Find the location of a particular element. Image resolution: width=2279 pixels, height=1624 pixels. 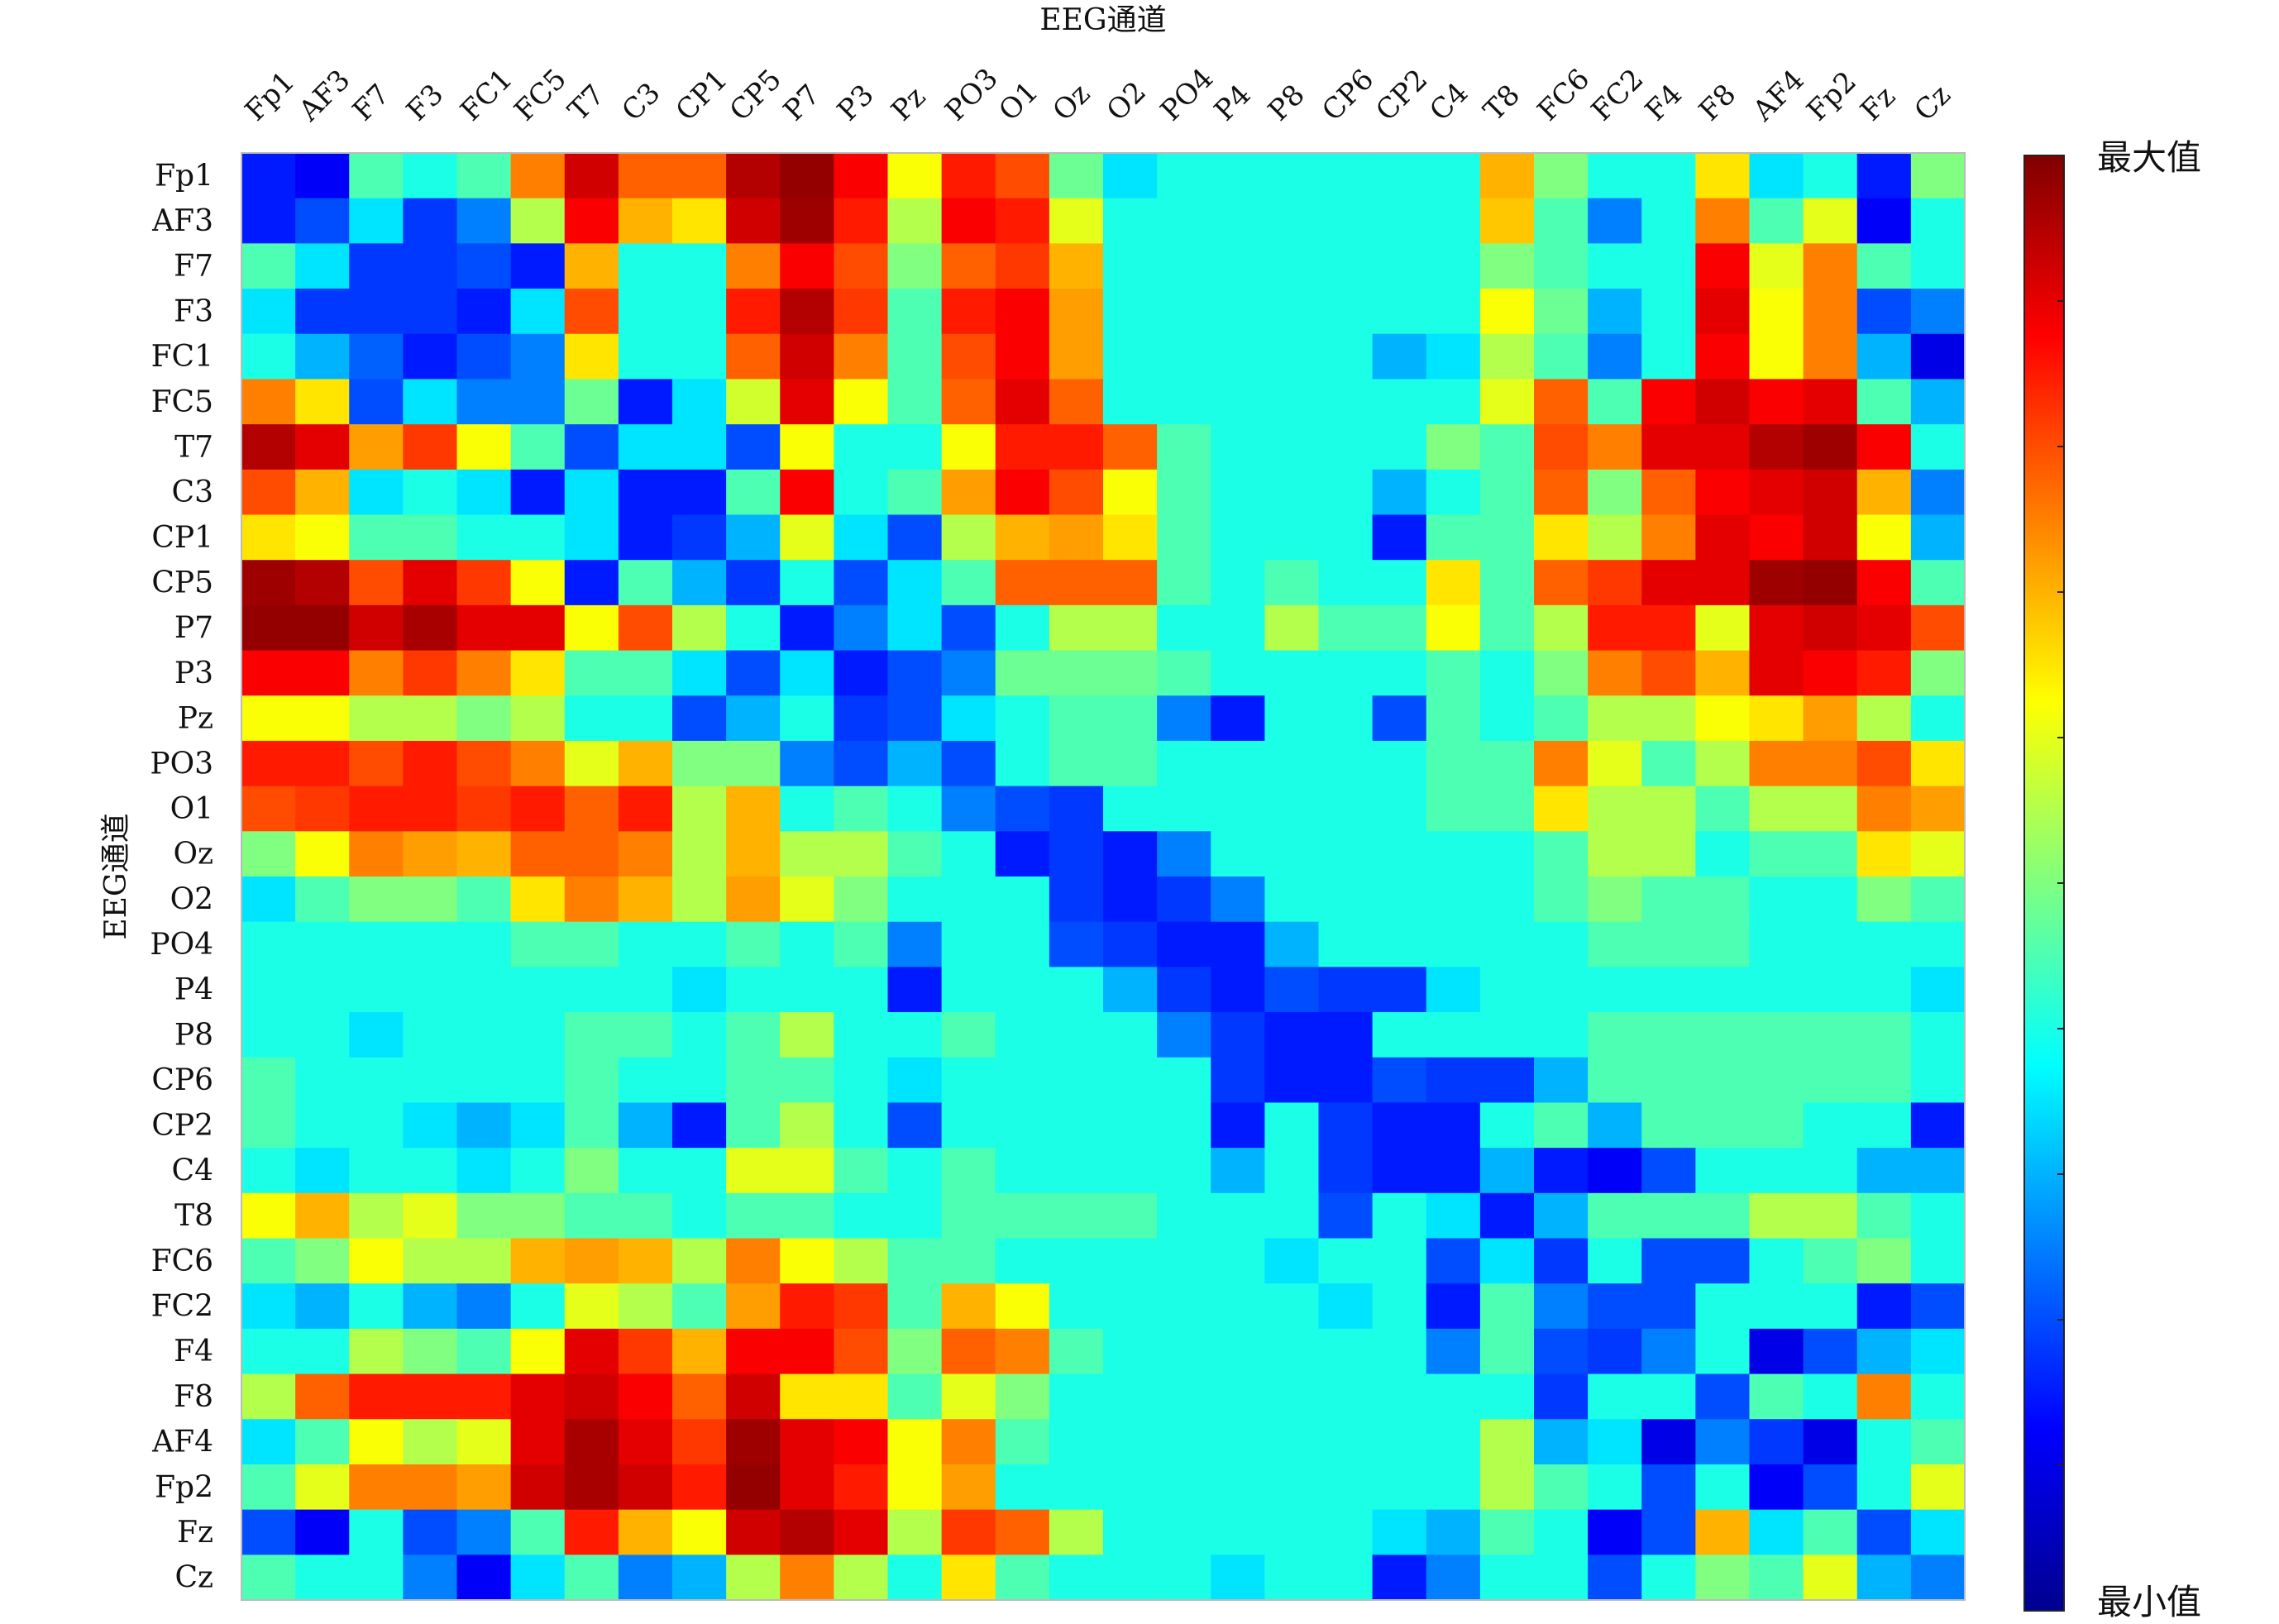

x-tick-label: F8 is located at coordinates (1717, 102).